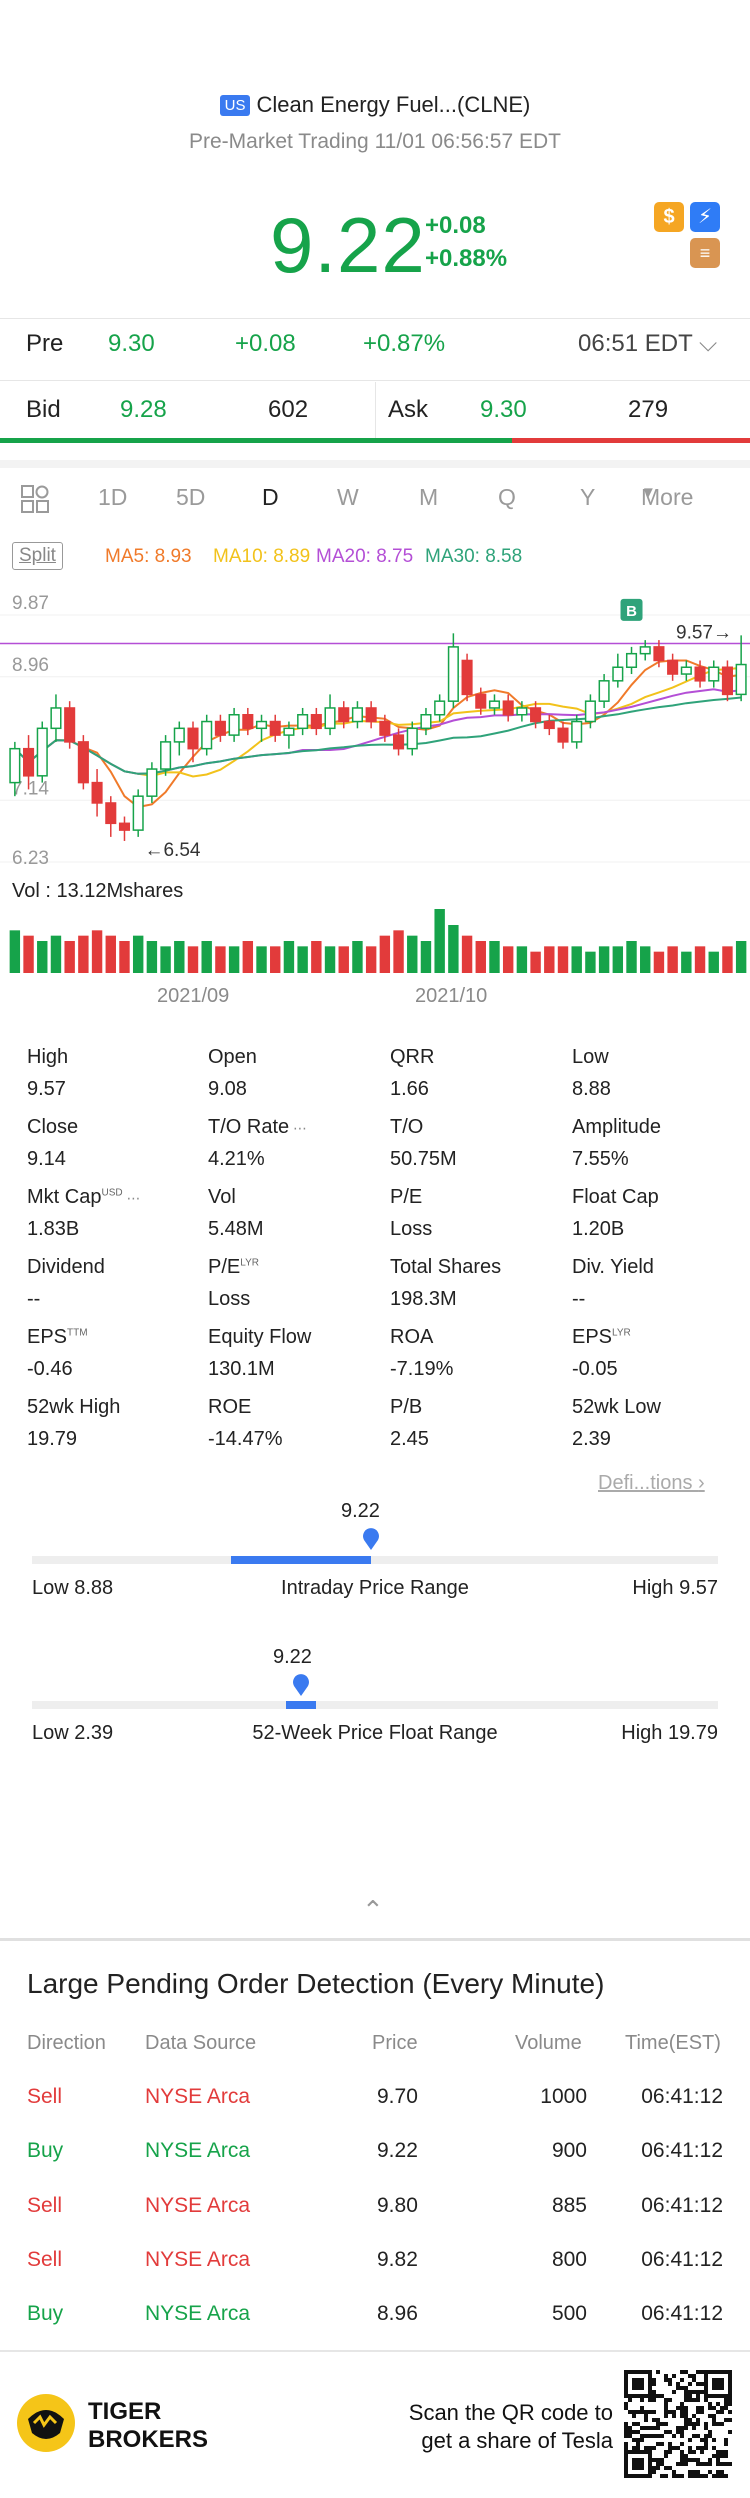 Image resolution: width=750 pixels, height=2498 pixels. What do you see at coordinates (50, 1369) in the screenshot?
I see `stat-value: -0.46` at bounding box center [50, 1369].